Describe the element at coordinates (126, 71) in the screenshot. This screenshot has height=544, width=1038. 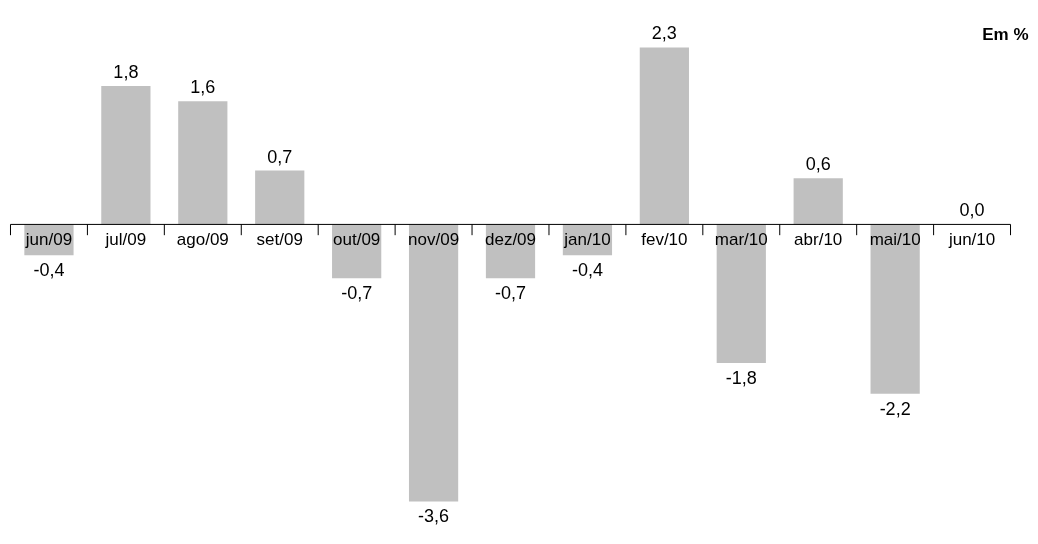
I see `data-label: 1,8` at that location.